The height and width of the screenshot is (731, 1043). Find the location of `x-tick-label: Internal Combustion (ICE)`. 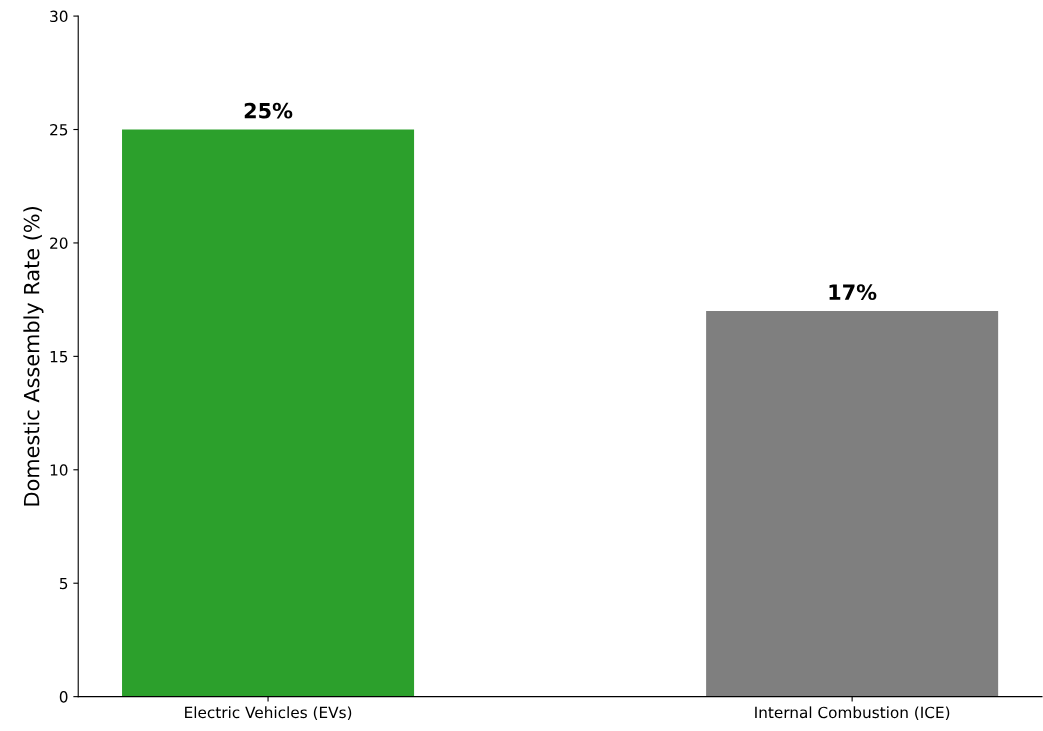

x-tick-label: Internal Combustion (ICE) is located at coordinates (852, 713).